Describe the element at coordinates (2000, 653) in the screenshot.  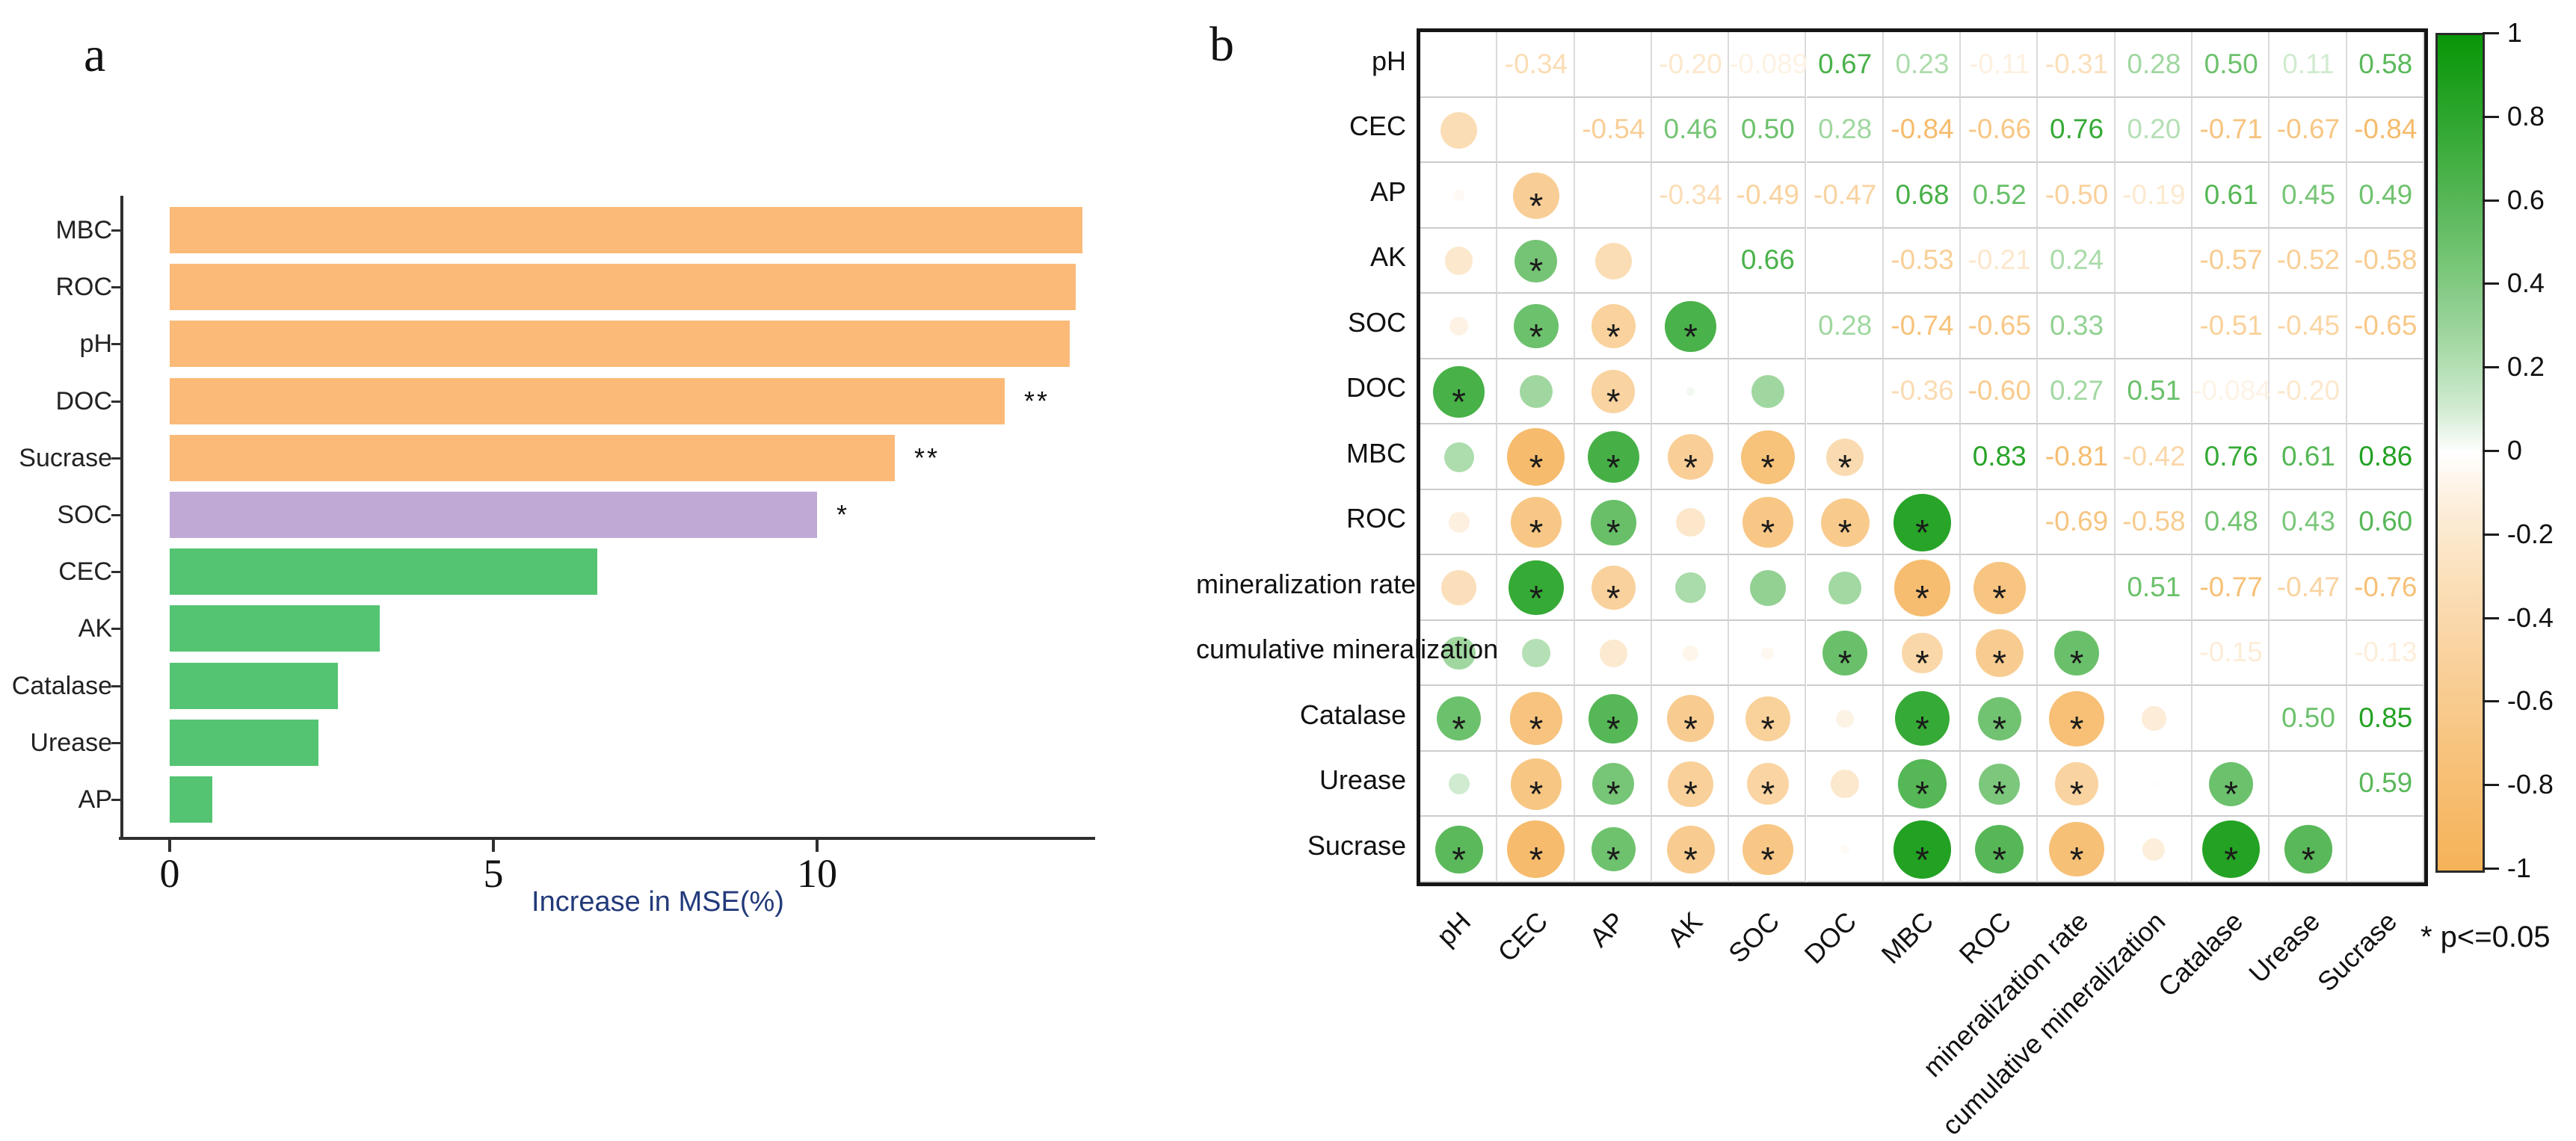
I see `matrix-cell-cumulative mineralization-ROC` at that location.